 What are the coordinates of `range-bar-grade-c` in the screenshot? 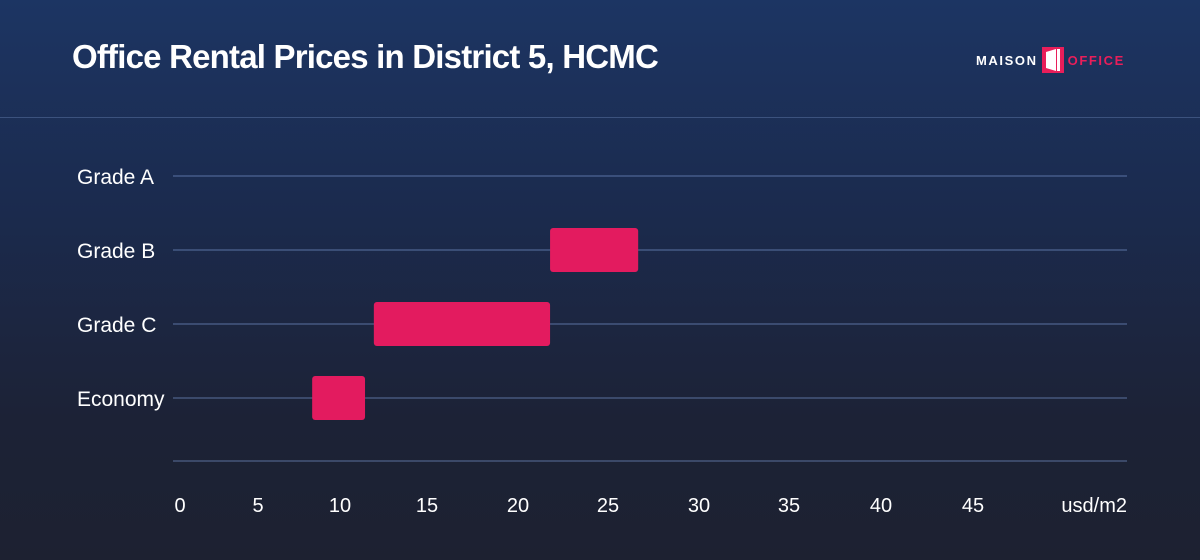 It's located at (462, 324).